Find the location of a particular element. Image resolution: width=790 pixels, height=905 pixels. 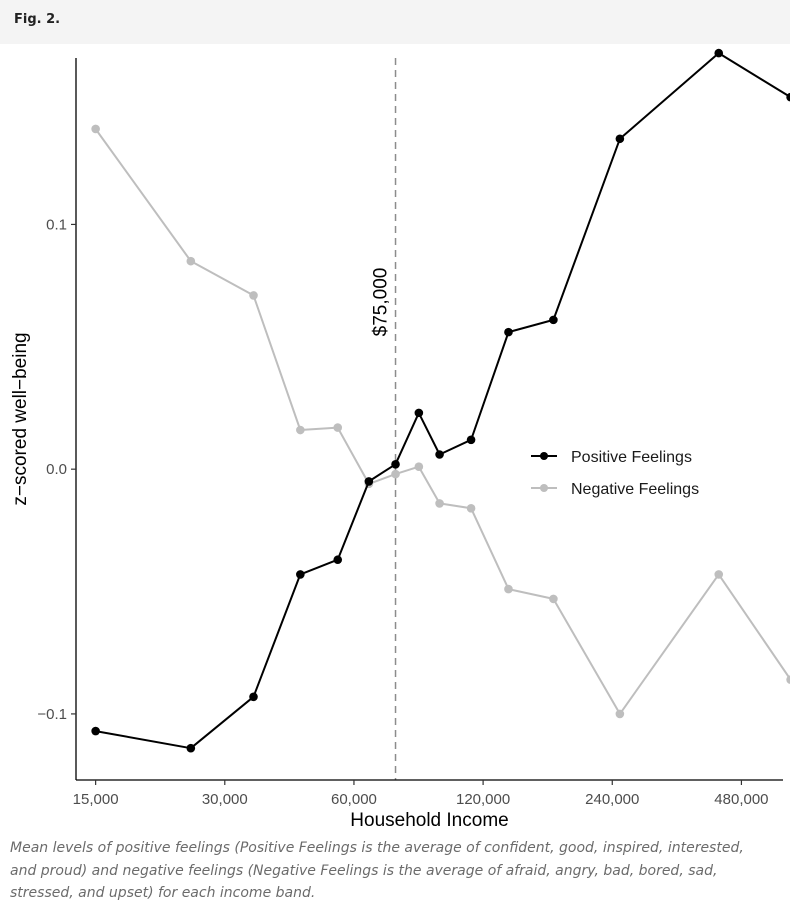

reference-line-label: $75,000 is located at coordinates (381, 302).